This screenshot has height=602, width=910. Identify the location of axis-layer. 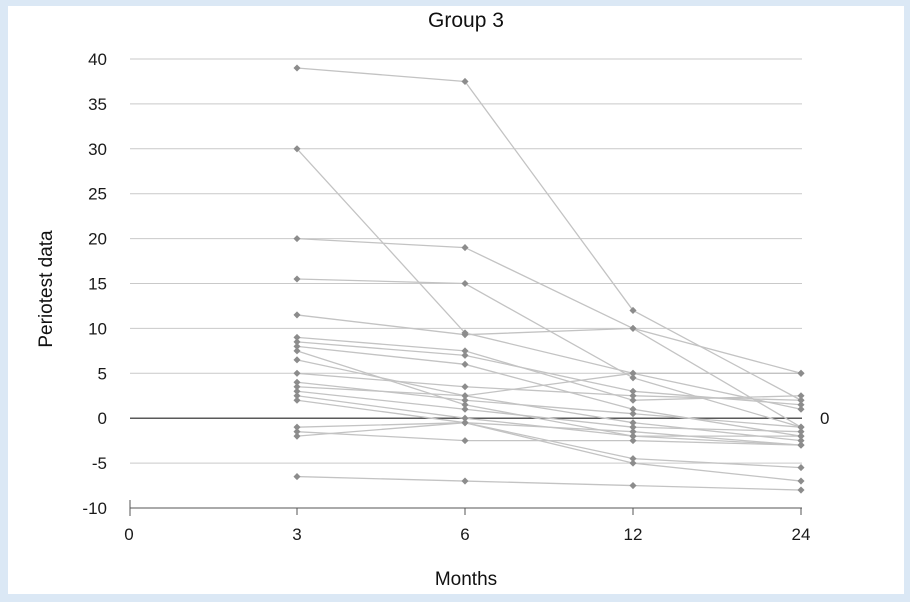
(465, 466).